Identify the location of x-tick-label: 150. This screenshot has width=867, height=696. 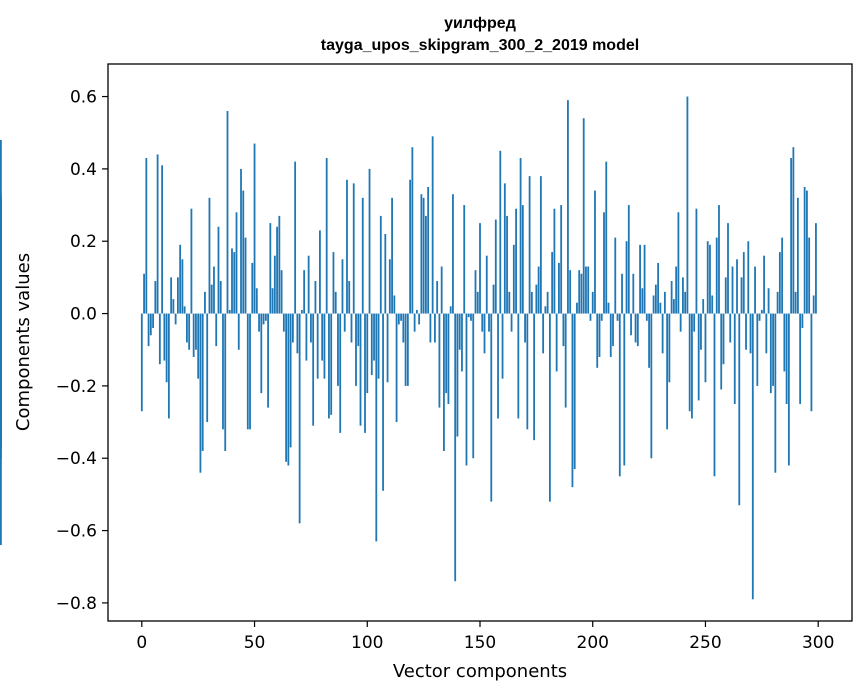
(480, 643).